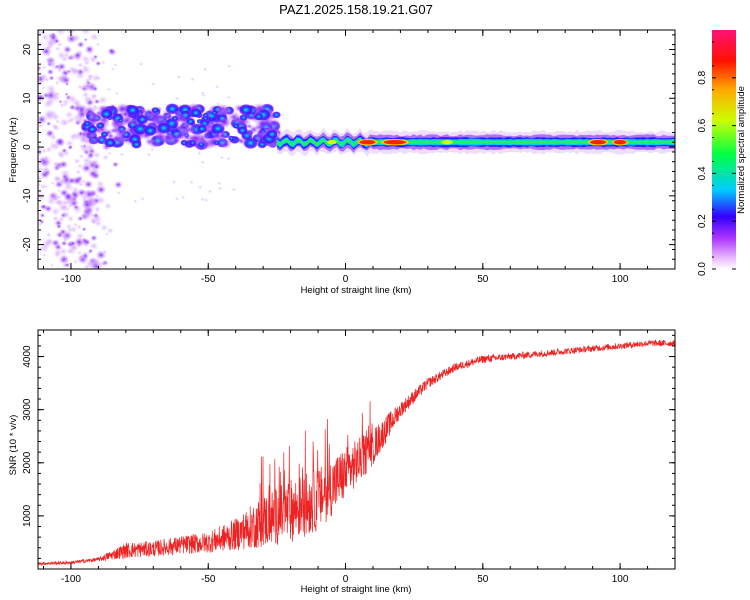 This screenshot has width=750, height=600. I want to click on snr-xtick-label: -100, so click(71, 579).